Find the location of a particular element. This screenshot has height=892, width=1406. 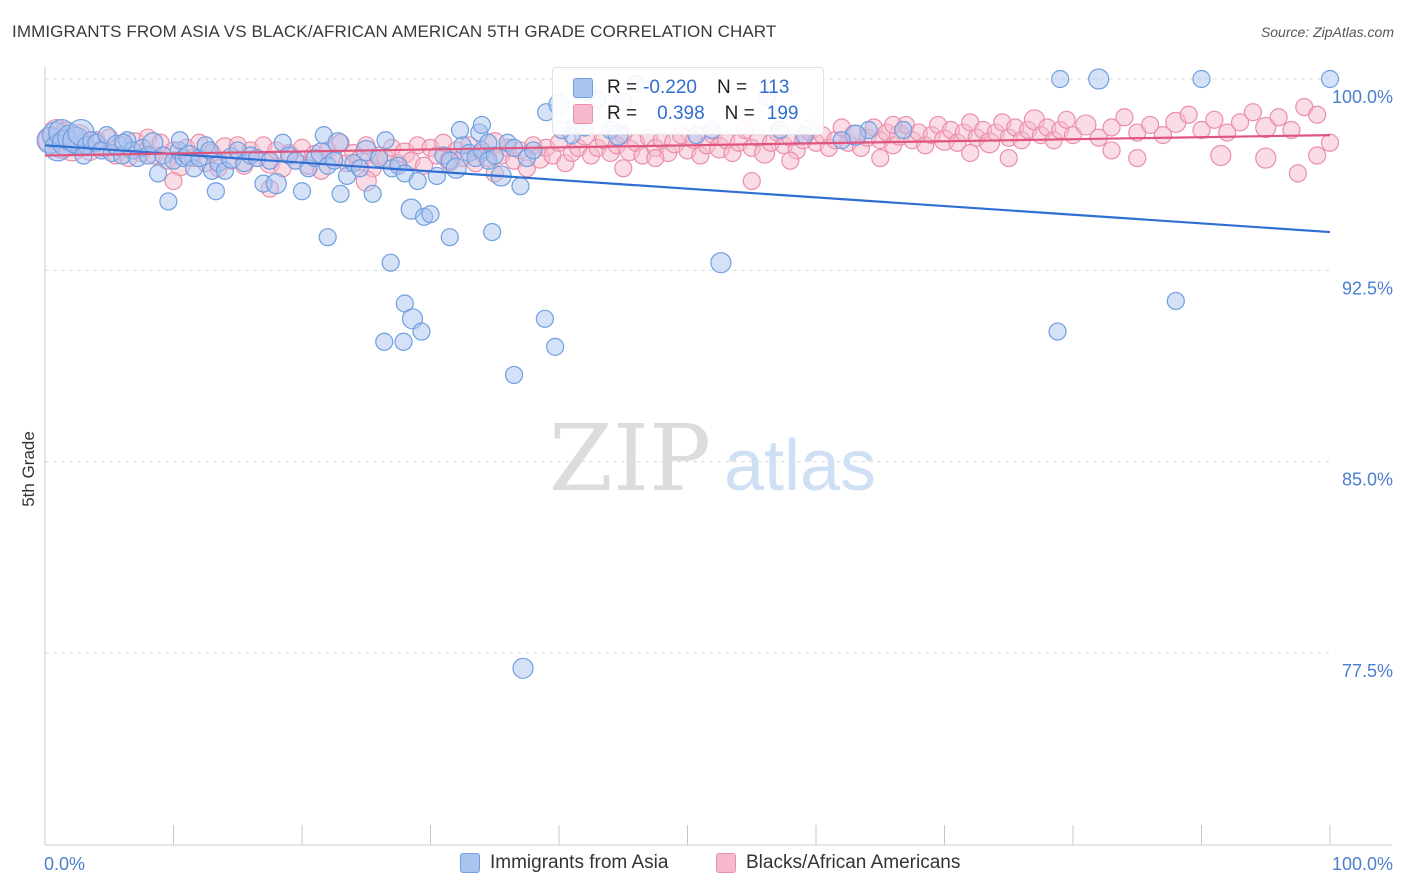

legend-label-black: Blacks/African Americans is located at coordinates (853, 862).